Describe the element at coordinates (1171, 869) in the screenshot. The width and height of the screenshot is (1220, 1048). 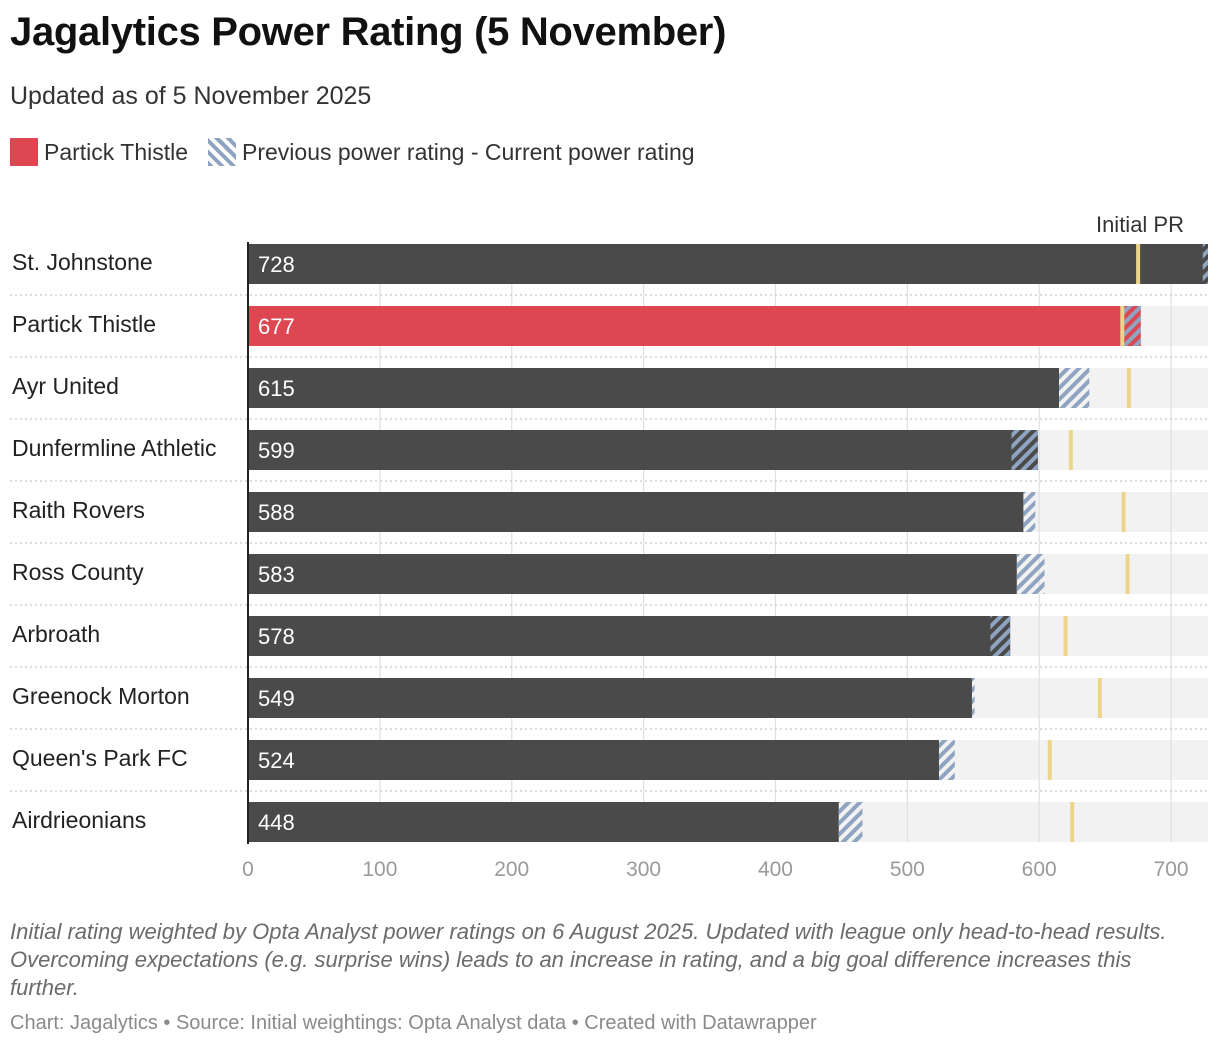
I see `x-tick-label: 700` at that location.